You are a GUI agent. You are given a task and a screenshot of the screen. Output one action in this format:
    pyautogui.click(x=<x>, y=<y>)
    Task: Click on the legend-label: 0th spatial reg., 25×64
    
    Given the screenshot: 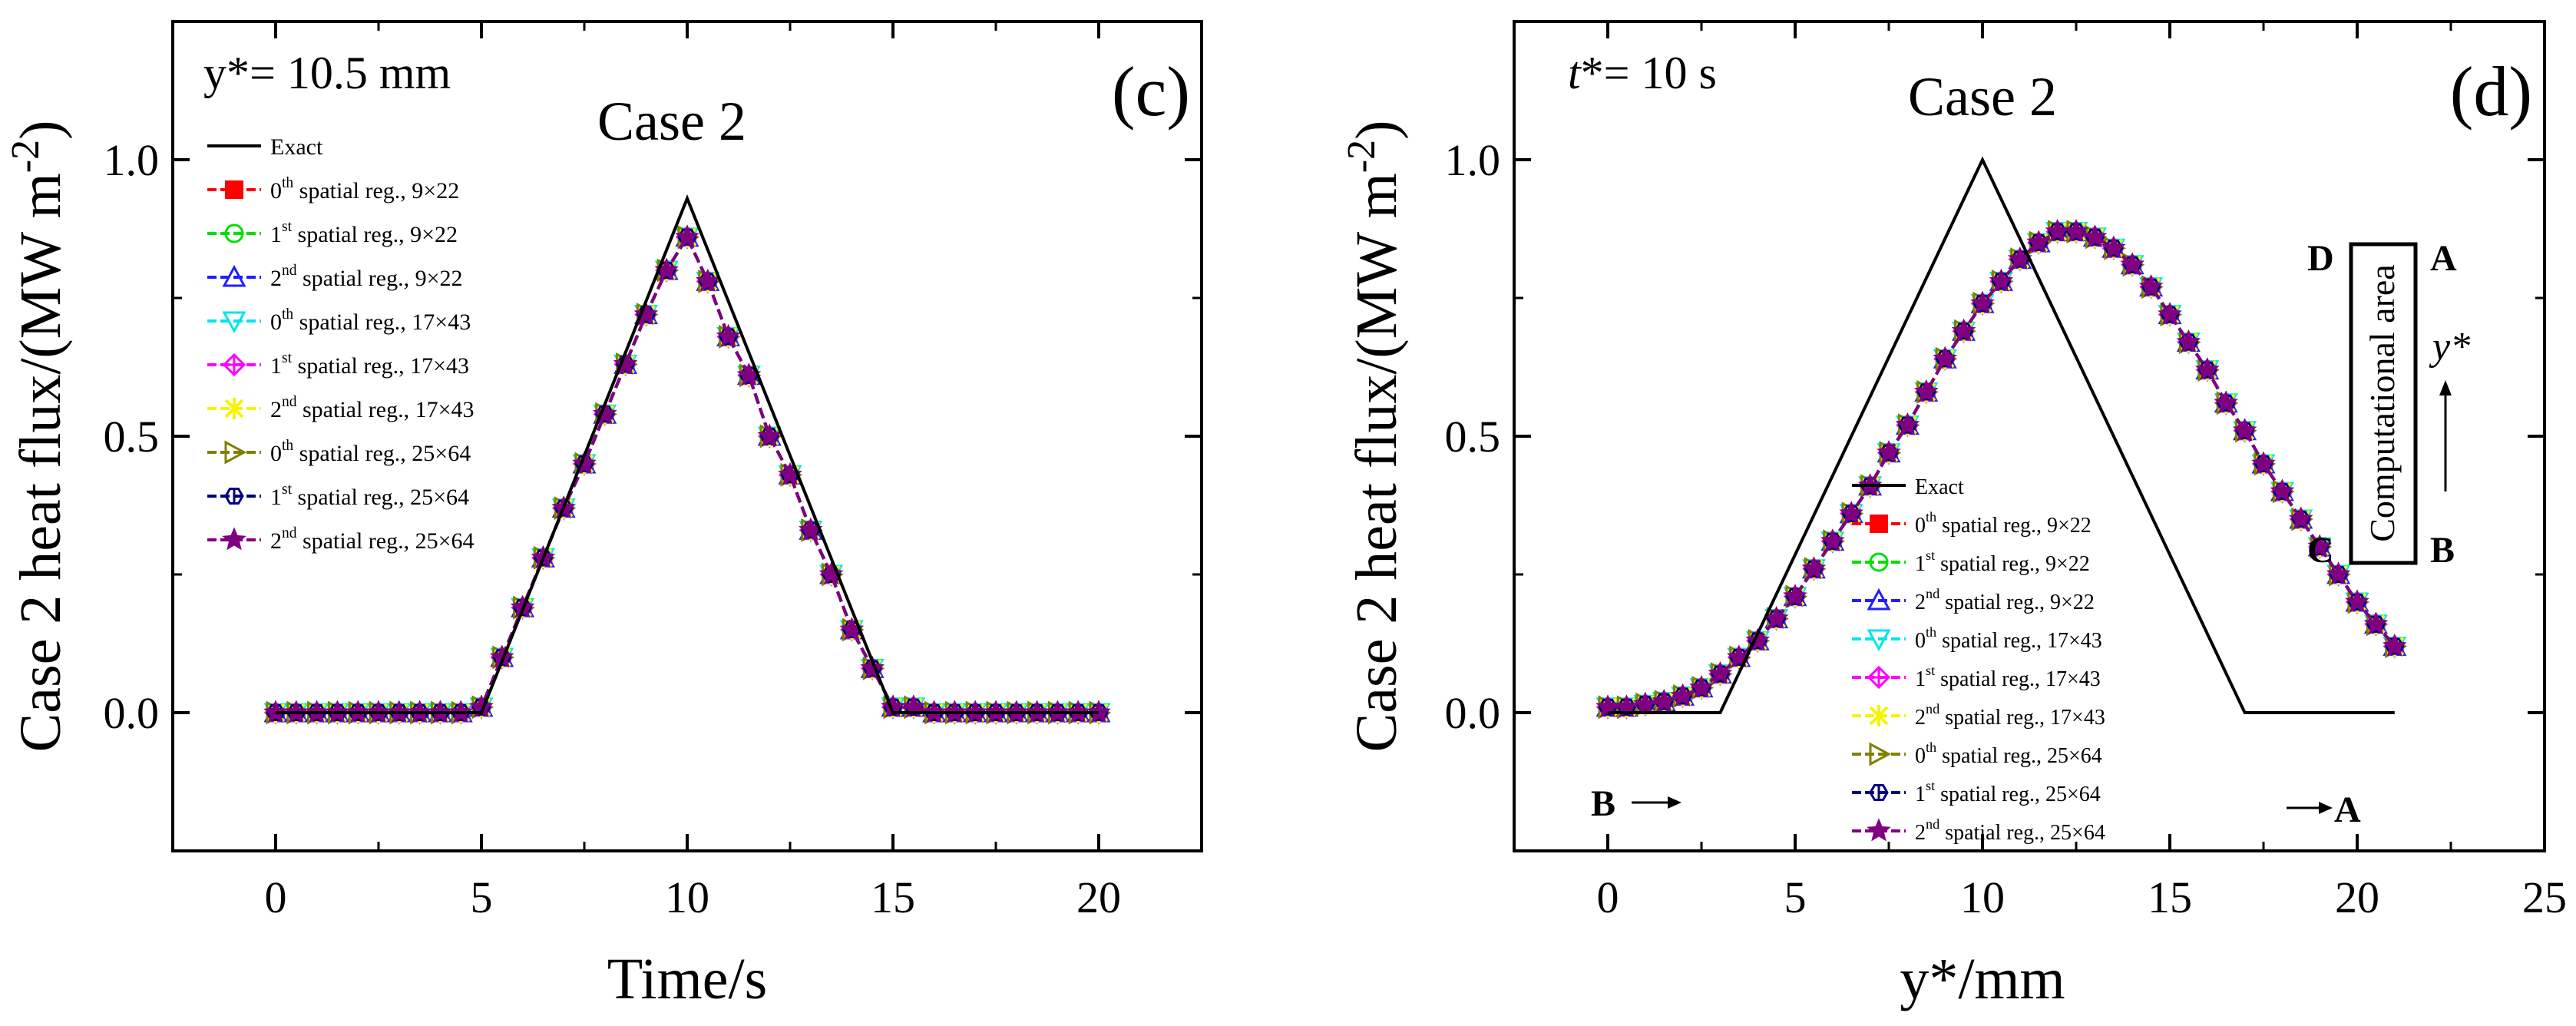 What is the action you would take?
    pyautogui.click(x=370, y=452)
    